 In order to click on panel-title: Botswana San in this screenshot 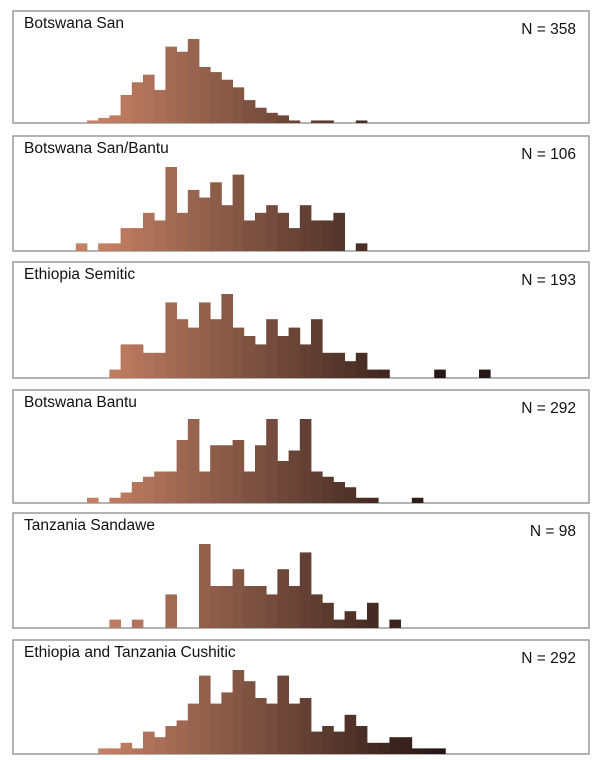, I will do `click(74, 23)`.